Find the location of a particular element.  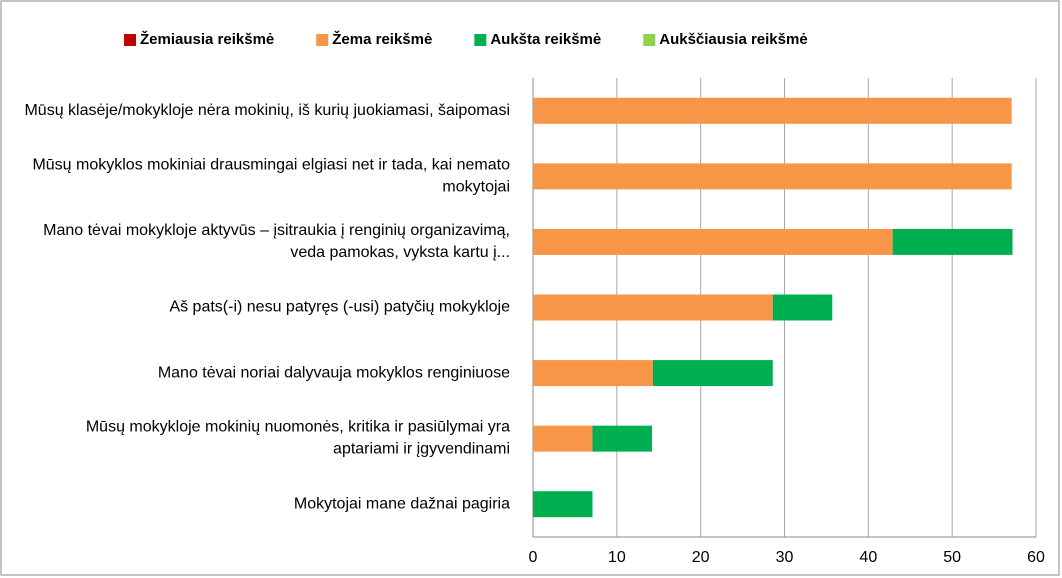

x-tick-label: 40 is located at coordinates (868, 557).